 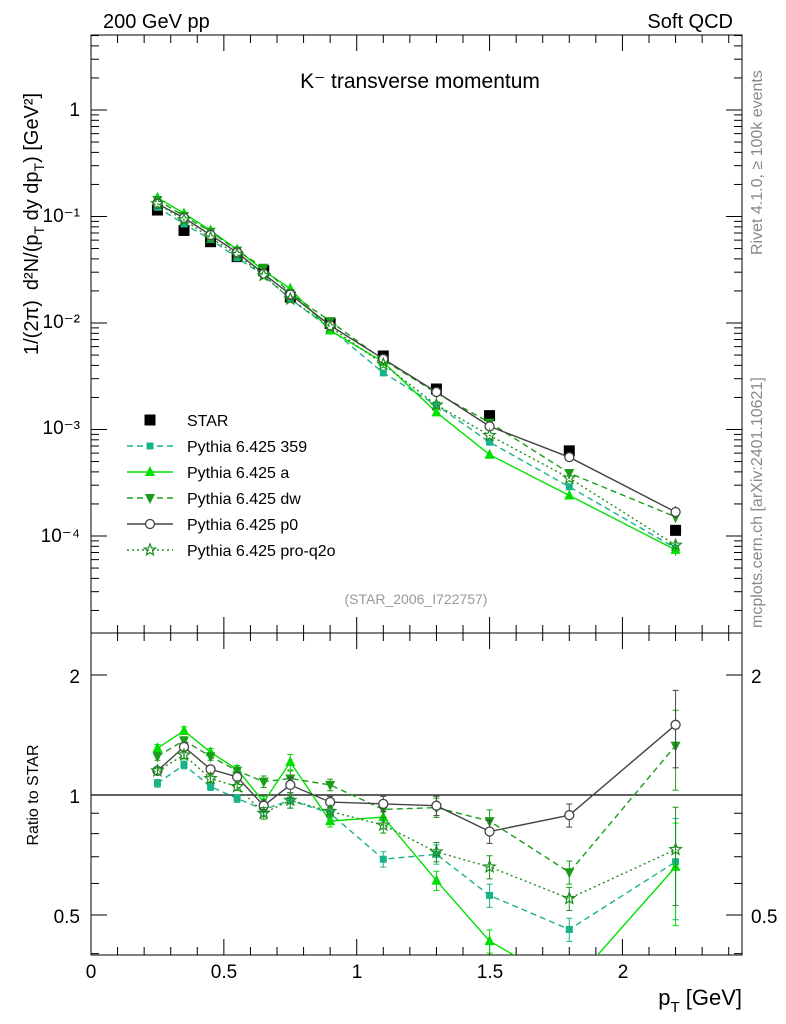 I want to click on ylabel-sub-1: T, so click(x=39, y=230).